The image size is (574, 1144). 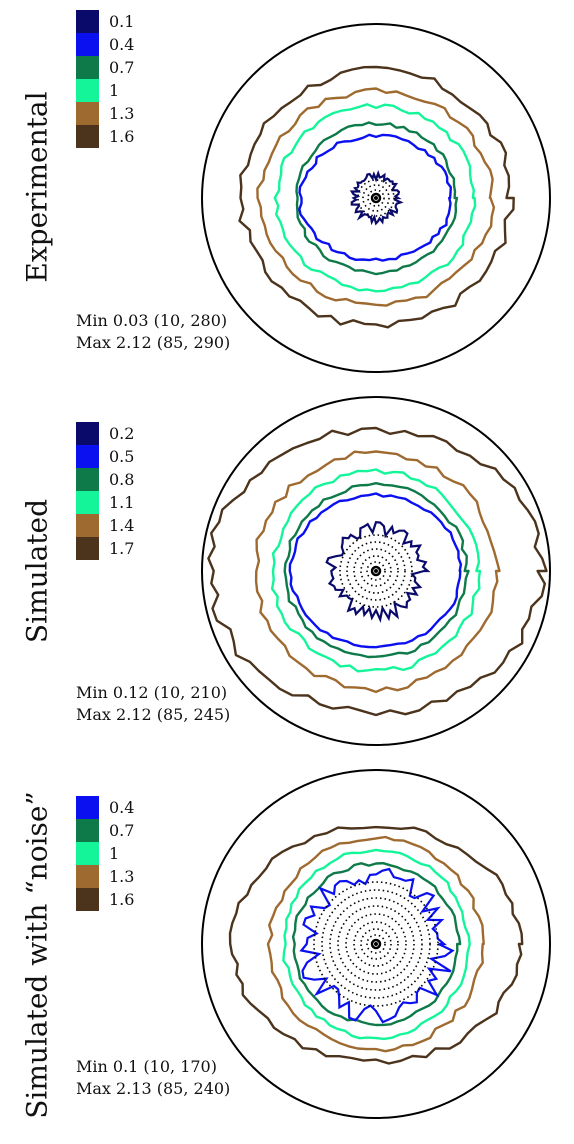 What do you see at coordinates (122, 456) in the screenshot?
I see `legend-label: 0.5` at bounding box center [122, 456].